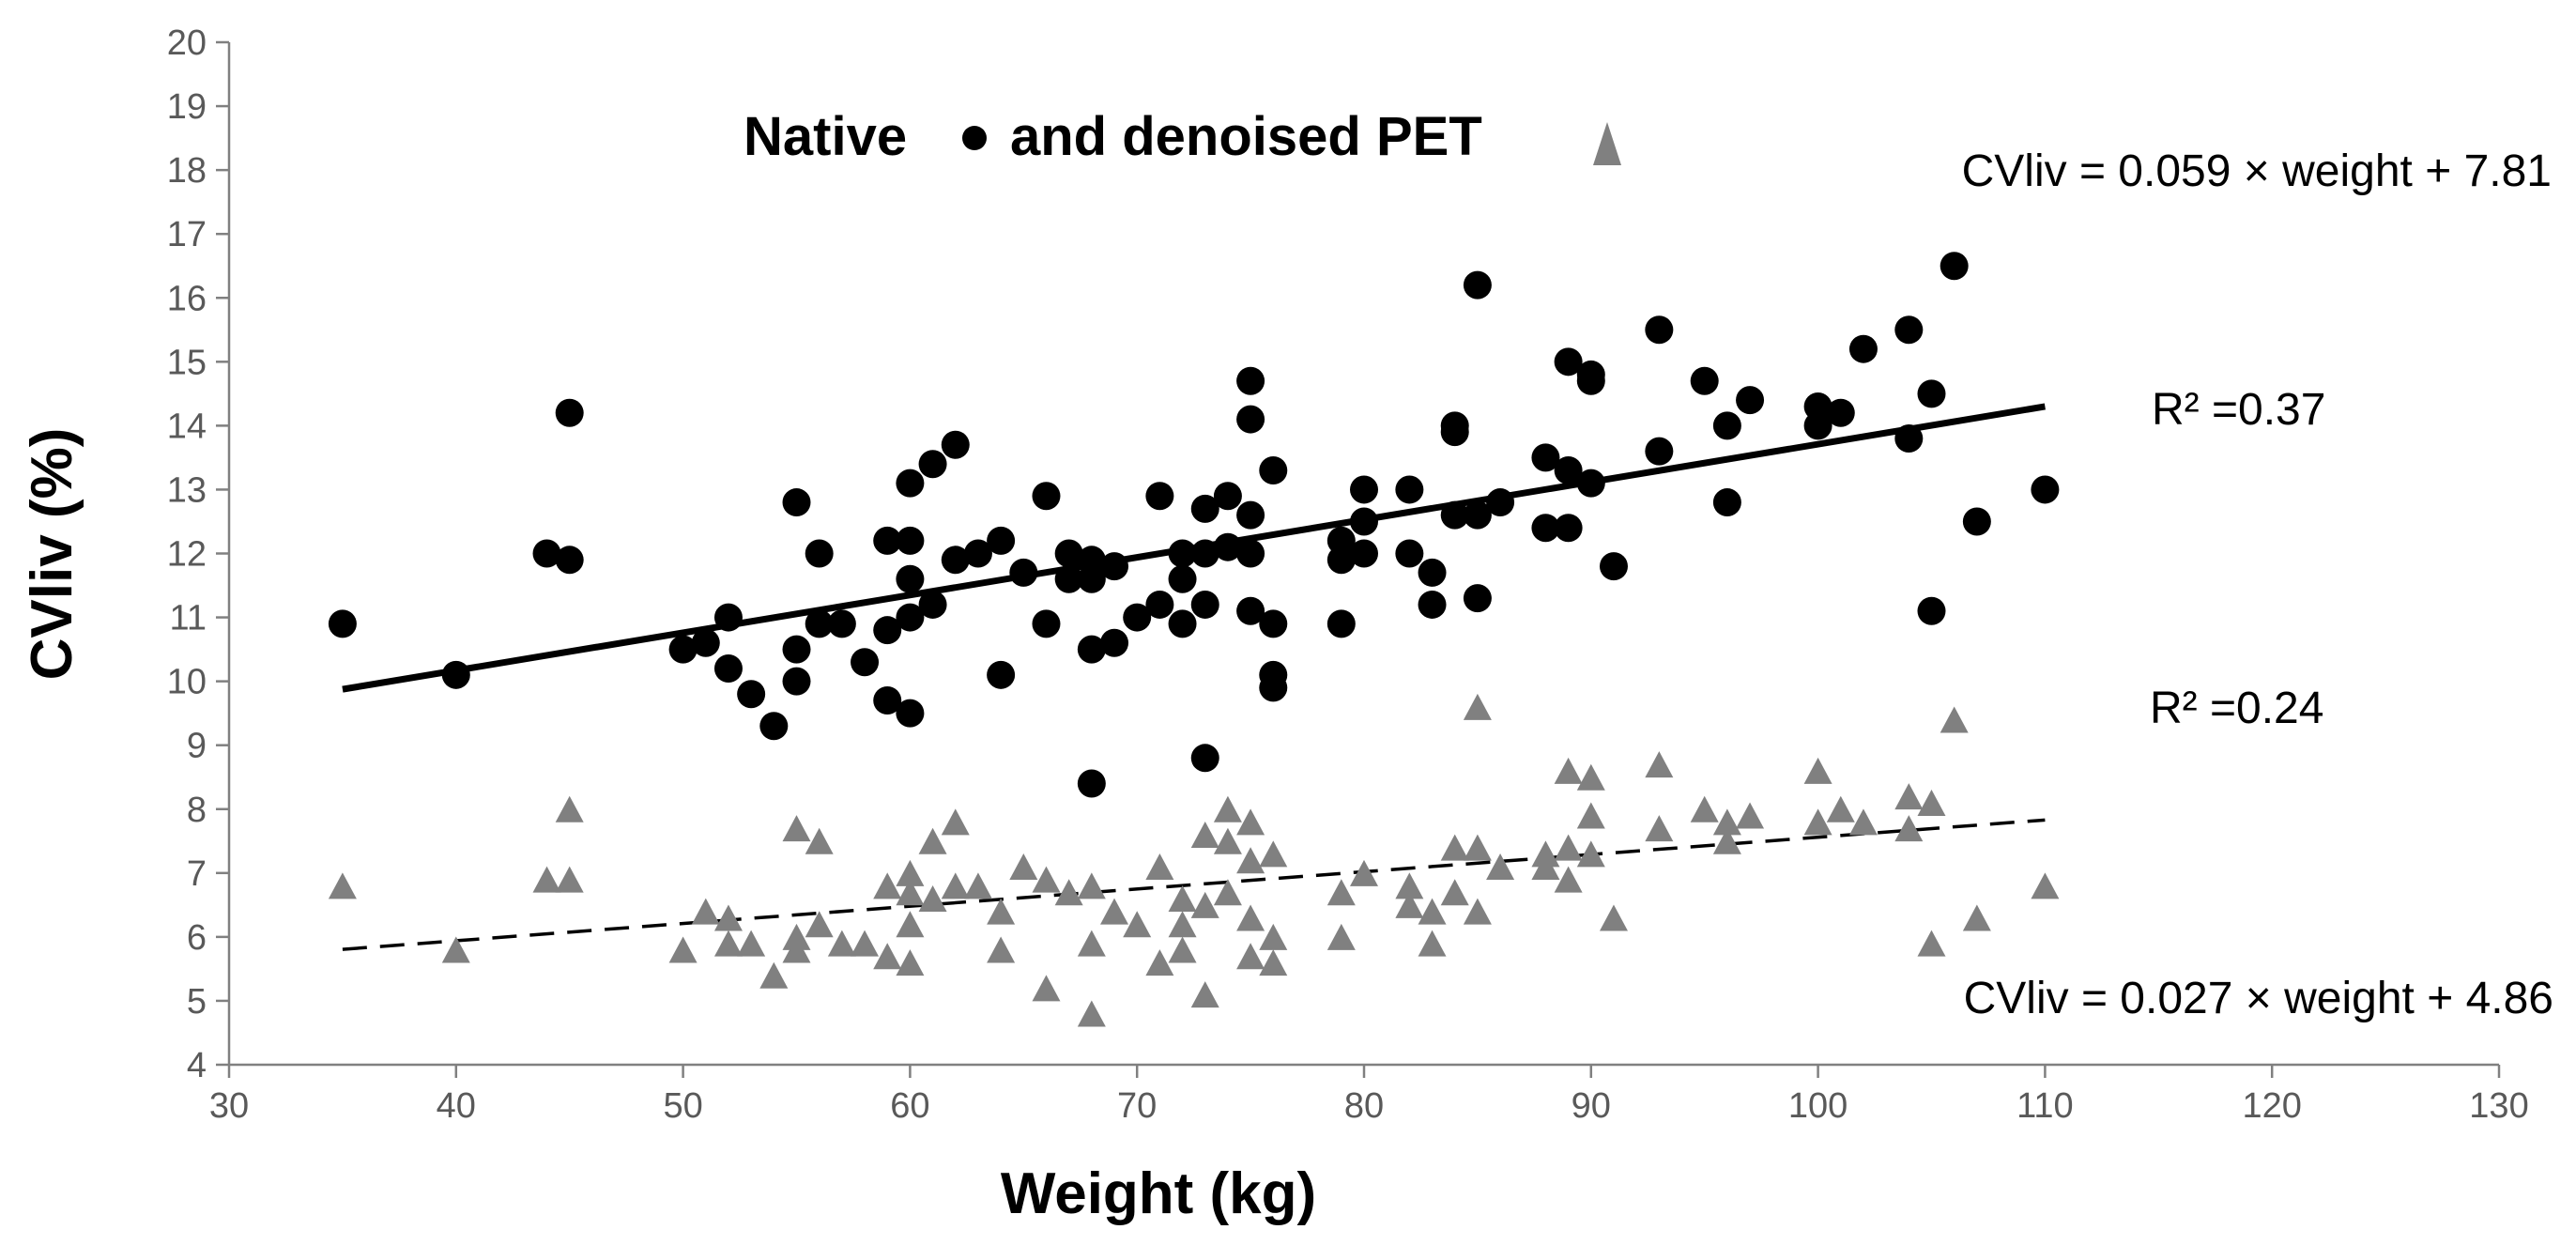 The image size is (2576, 1245). What do you see at coordinates (910, 1106) in the screenshot?
I see `x-tick-label: 60` at bounding box center [910, 1106].